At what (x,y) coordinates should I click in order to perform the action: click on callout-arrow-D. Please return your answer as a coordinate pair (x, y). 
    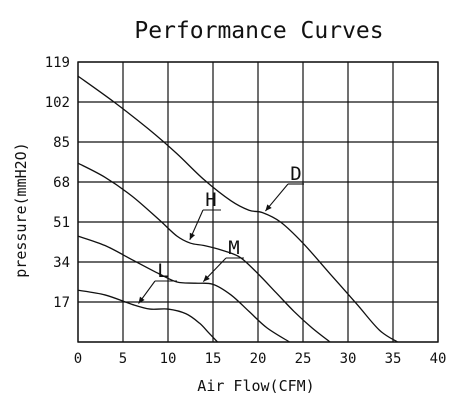
    Looking at the image, I should click on (268, 208).